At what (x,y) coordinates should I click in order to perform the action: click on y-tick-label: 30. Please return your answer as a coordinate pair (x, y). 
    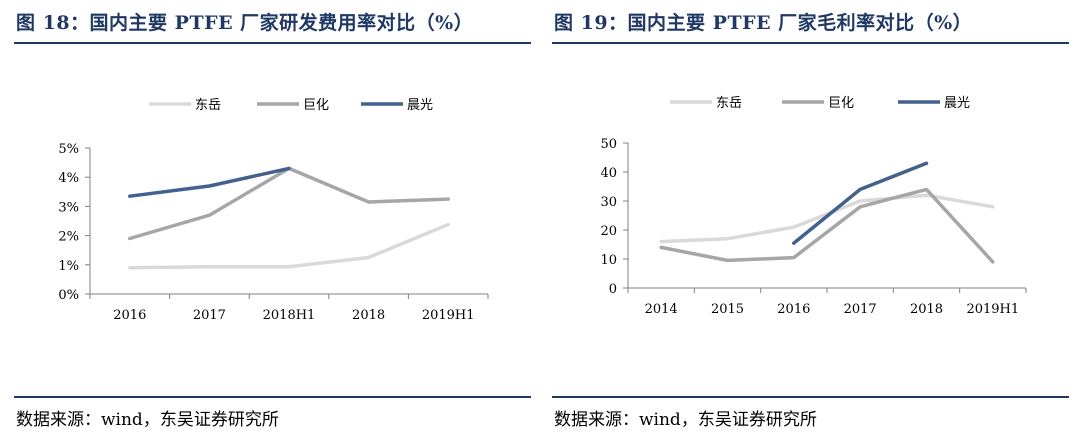
    Looking at the image, I should click on (608, 202).